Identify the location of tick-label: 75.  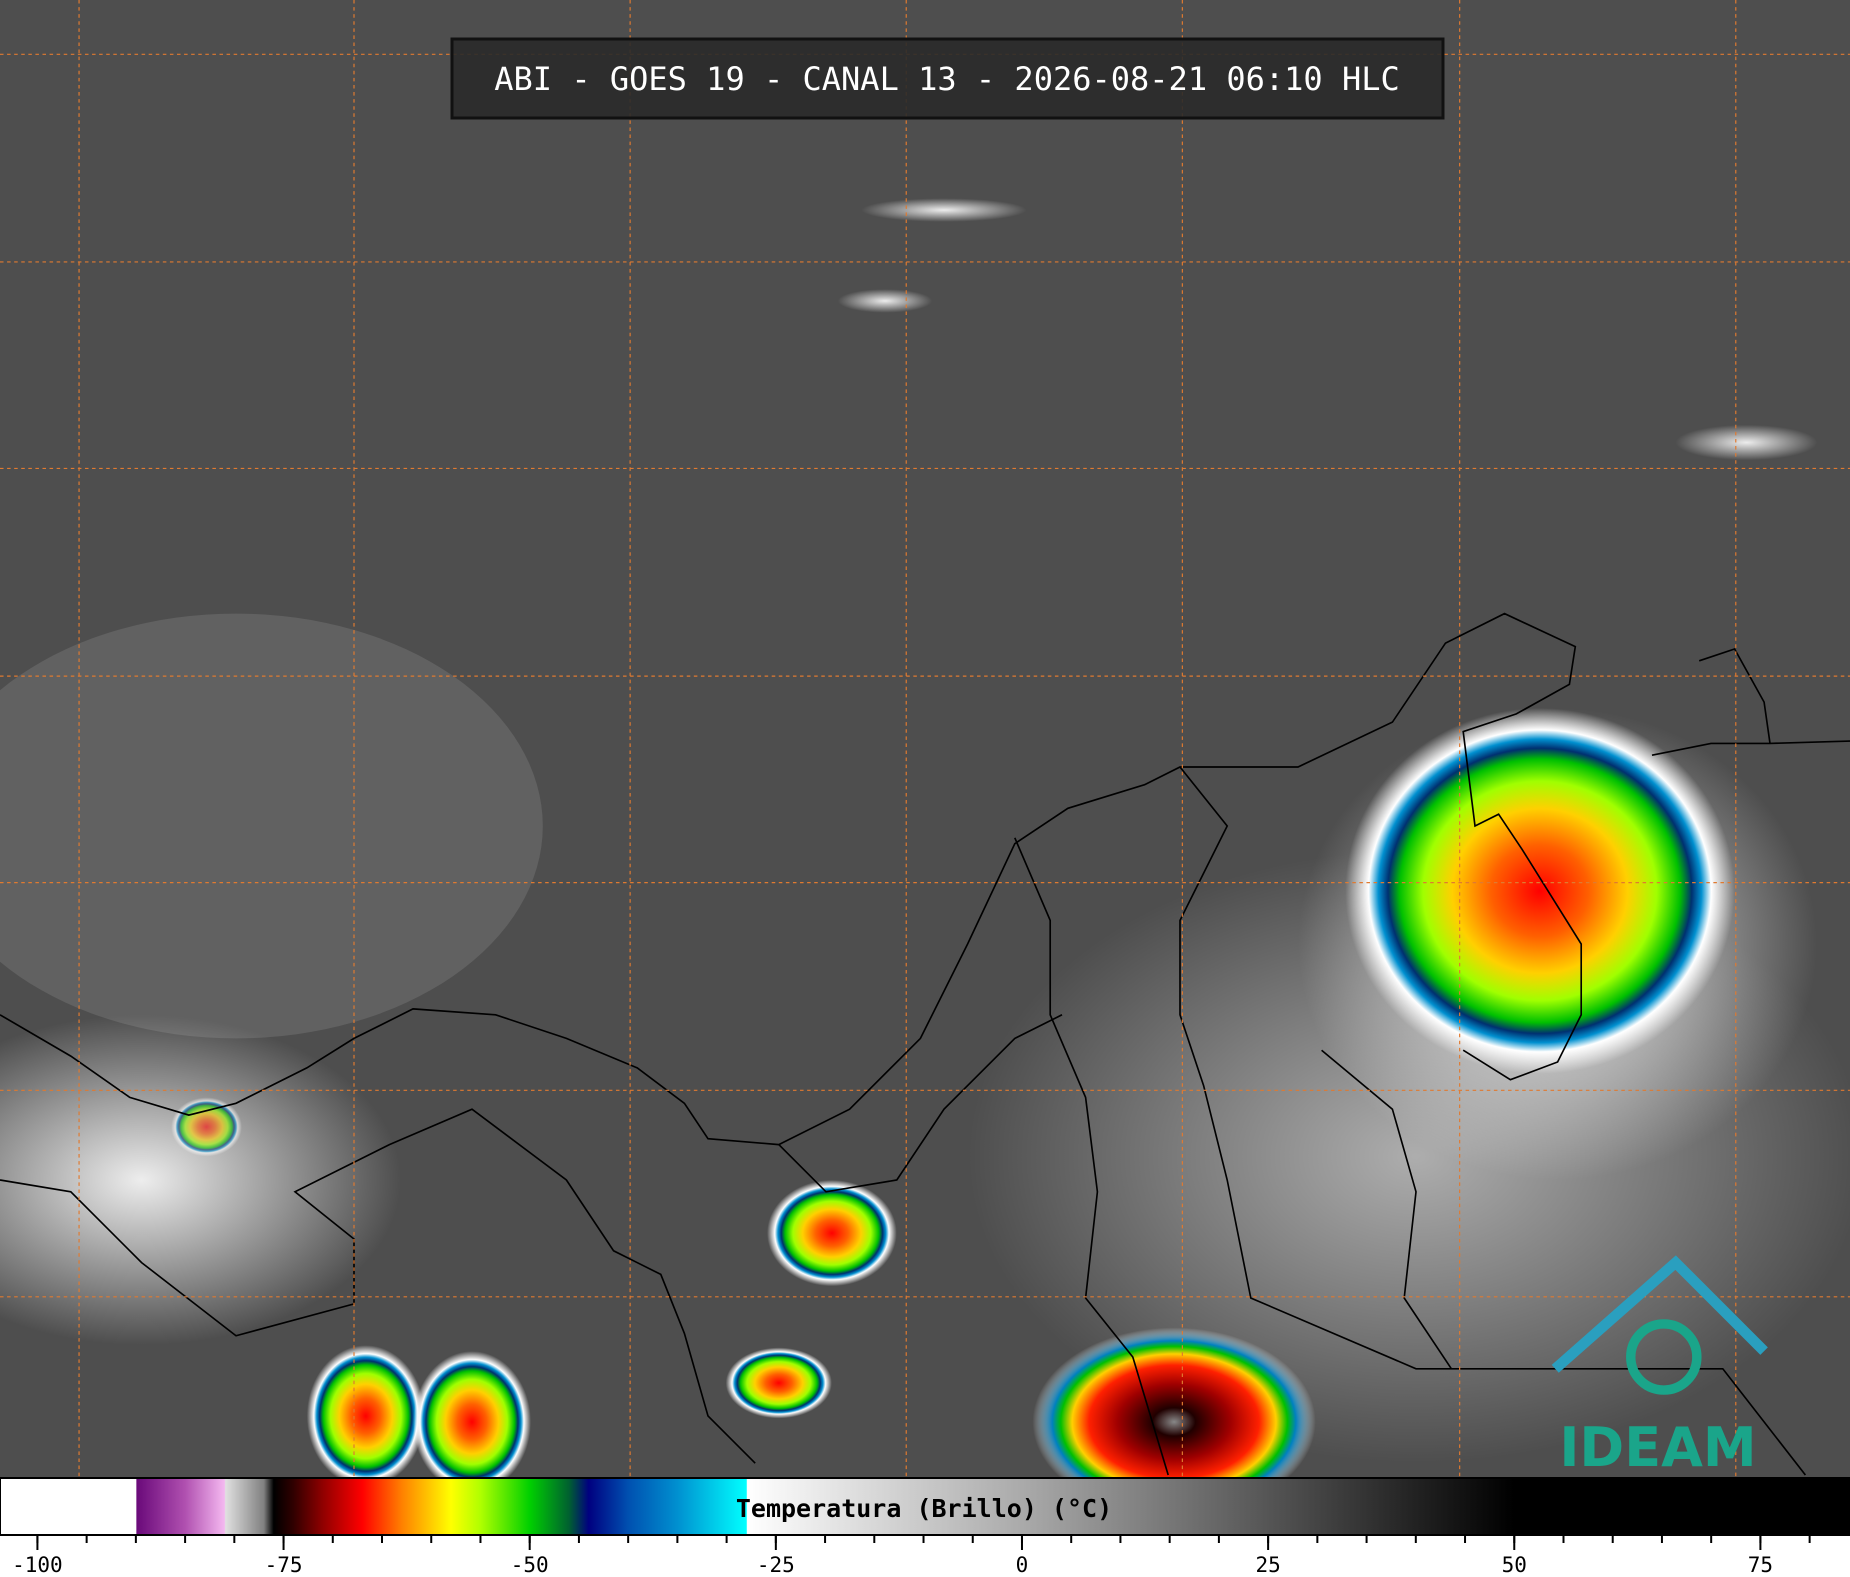
(1760, 1565).